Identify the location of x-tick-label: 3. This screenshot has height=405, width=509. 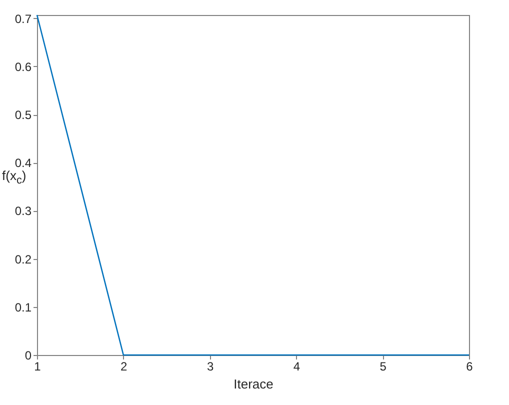
(210, 367).